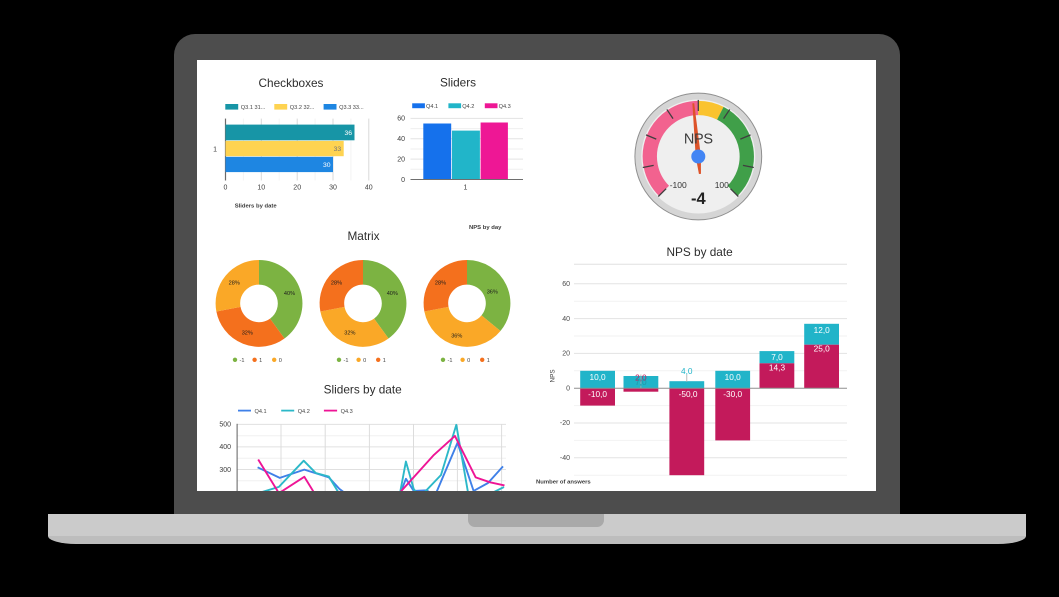 This screenshot has height=597, width=1059. I want to click on svg-text: NPS by day, so click(485, 228).